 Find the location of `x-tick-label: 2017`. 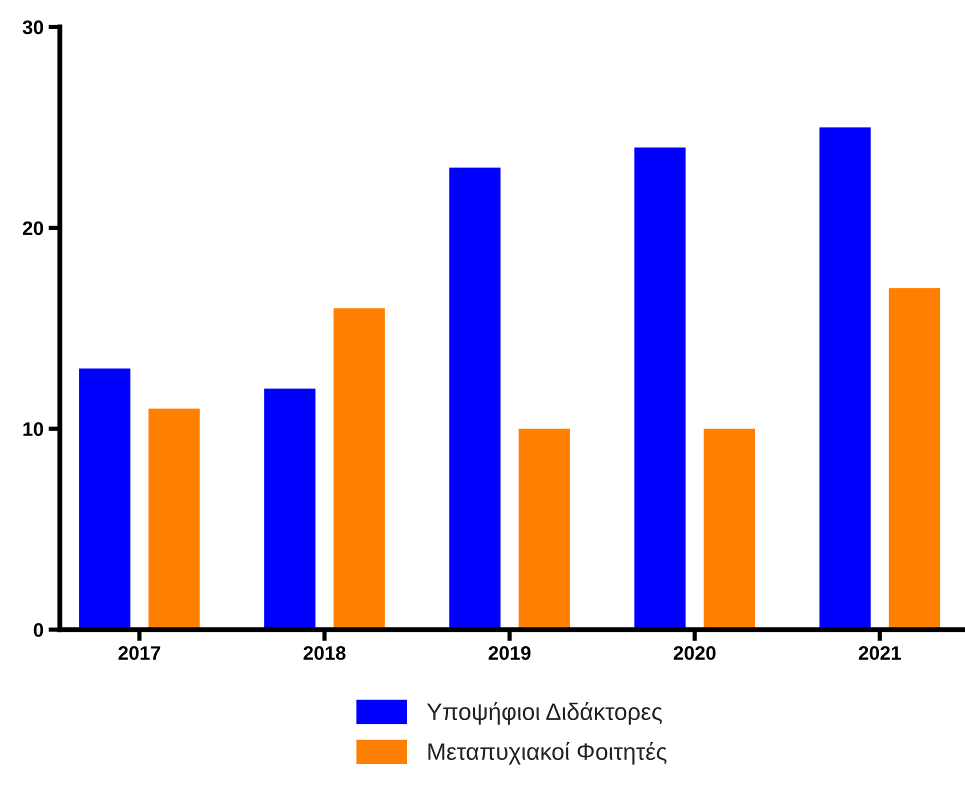

x-tick-label: 2017 is located at coordinates (139, 653).